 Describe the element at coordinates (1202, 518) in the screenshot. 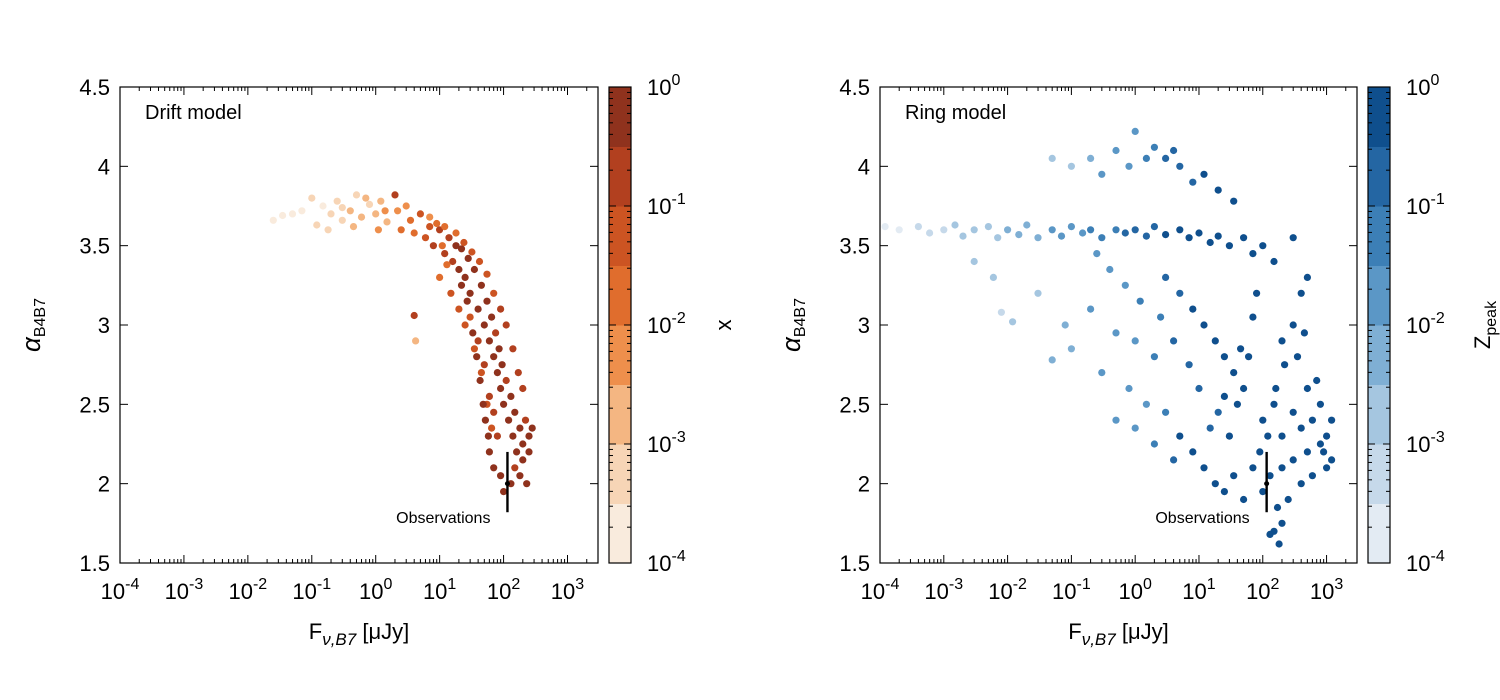

I see `observation-label: Observations` at that location.